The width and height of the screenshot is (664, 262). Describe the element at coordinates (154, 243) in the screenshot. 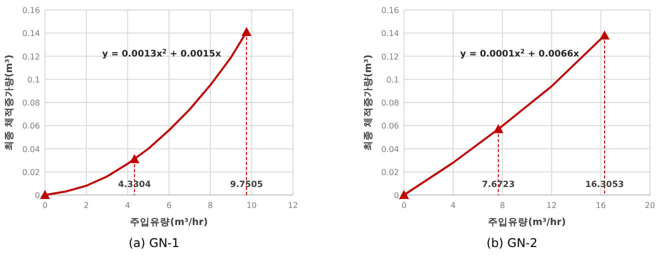

I see `text: (a) GN-1` at that location.